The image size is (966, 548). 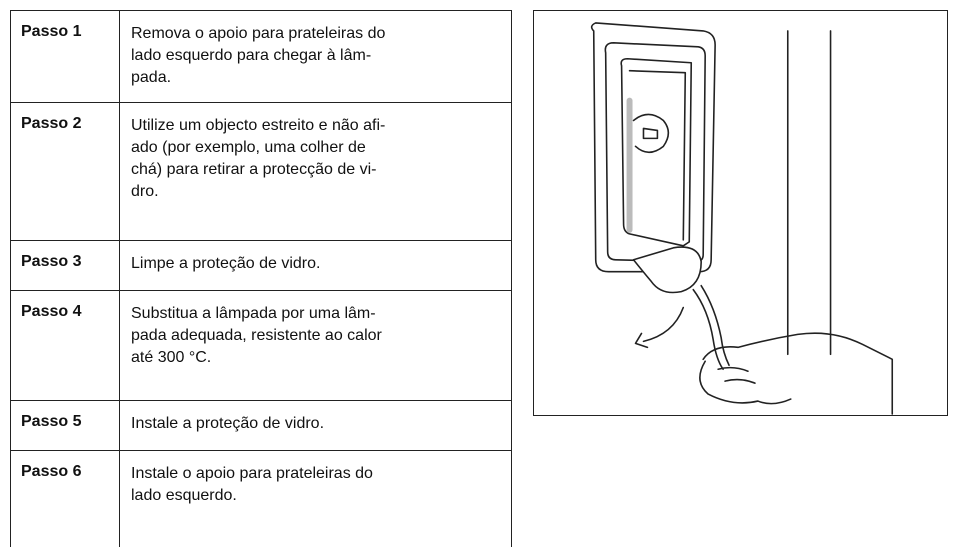 I want to click on step-label: Passo 3, so click(x=51, y=261).